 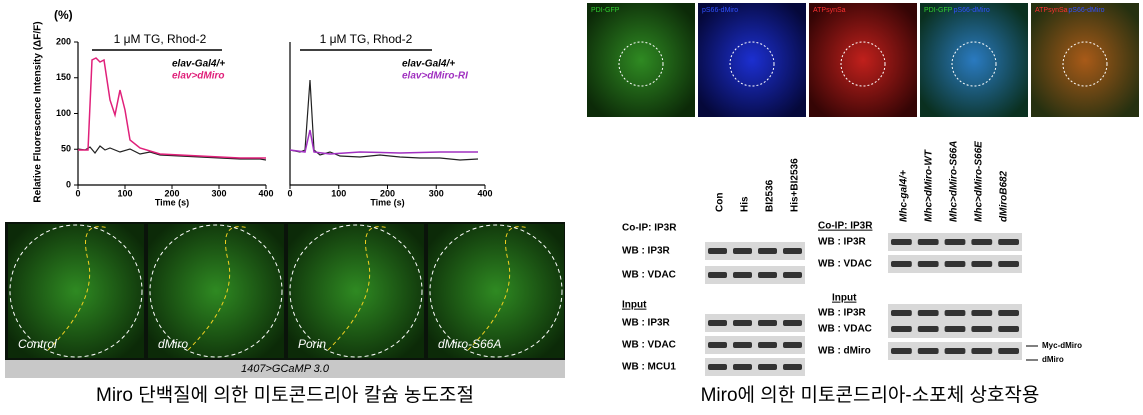 What do you see at coordinates (938, 10) in the screenshot?
I see `channel-label: PDI-GFP` at bounding box center [938, 10].